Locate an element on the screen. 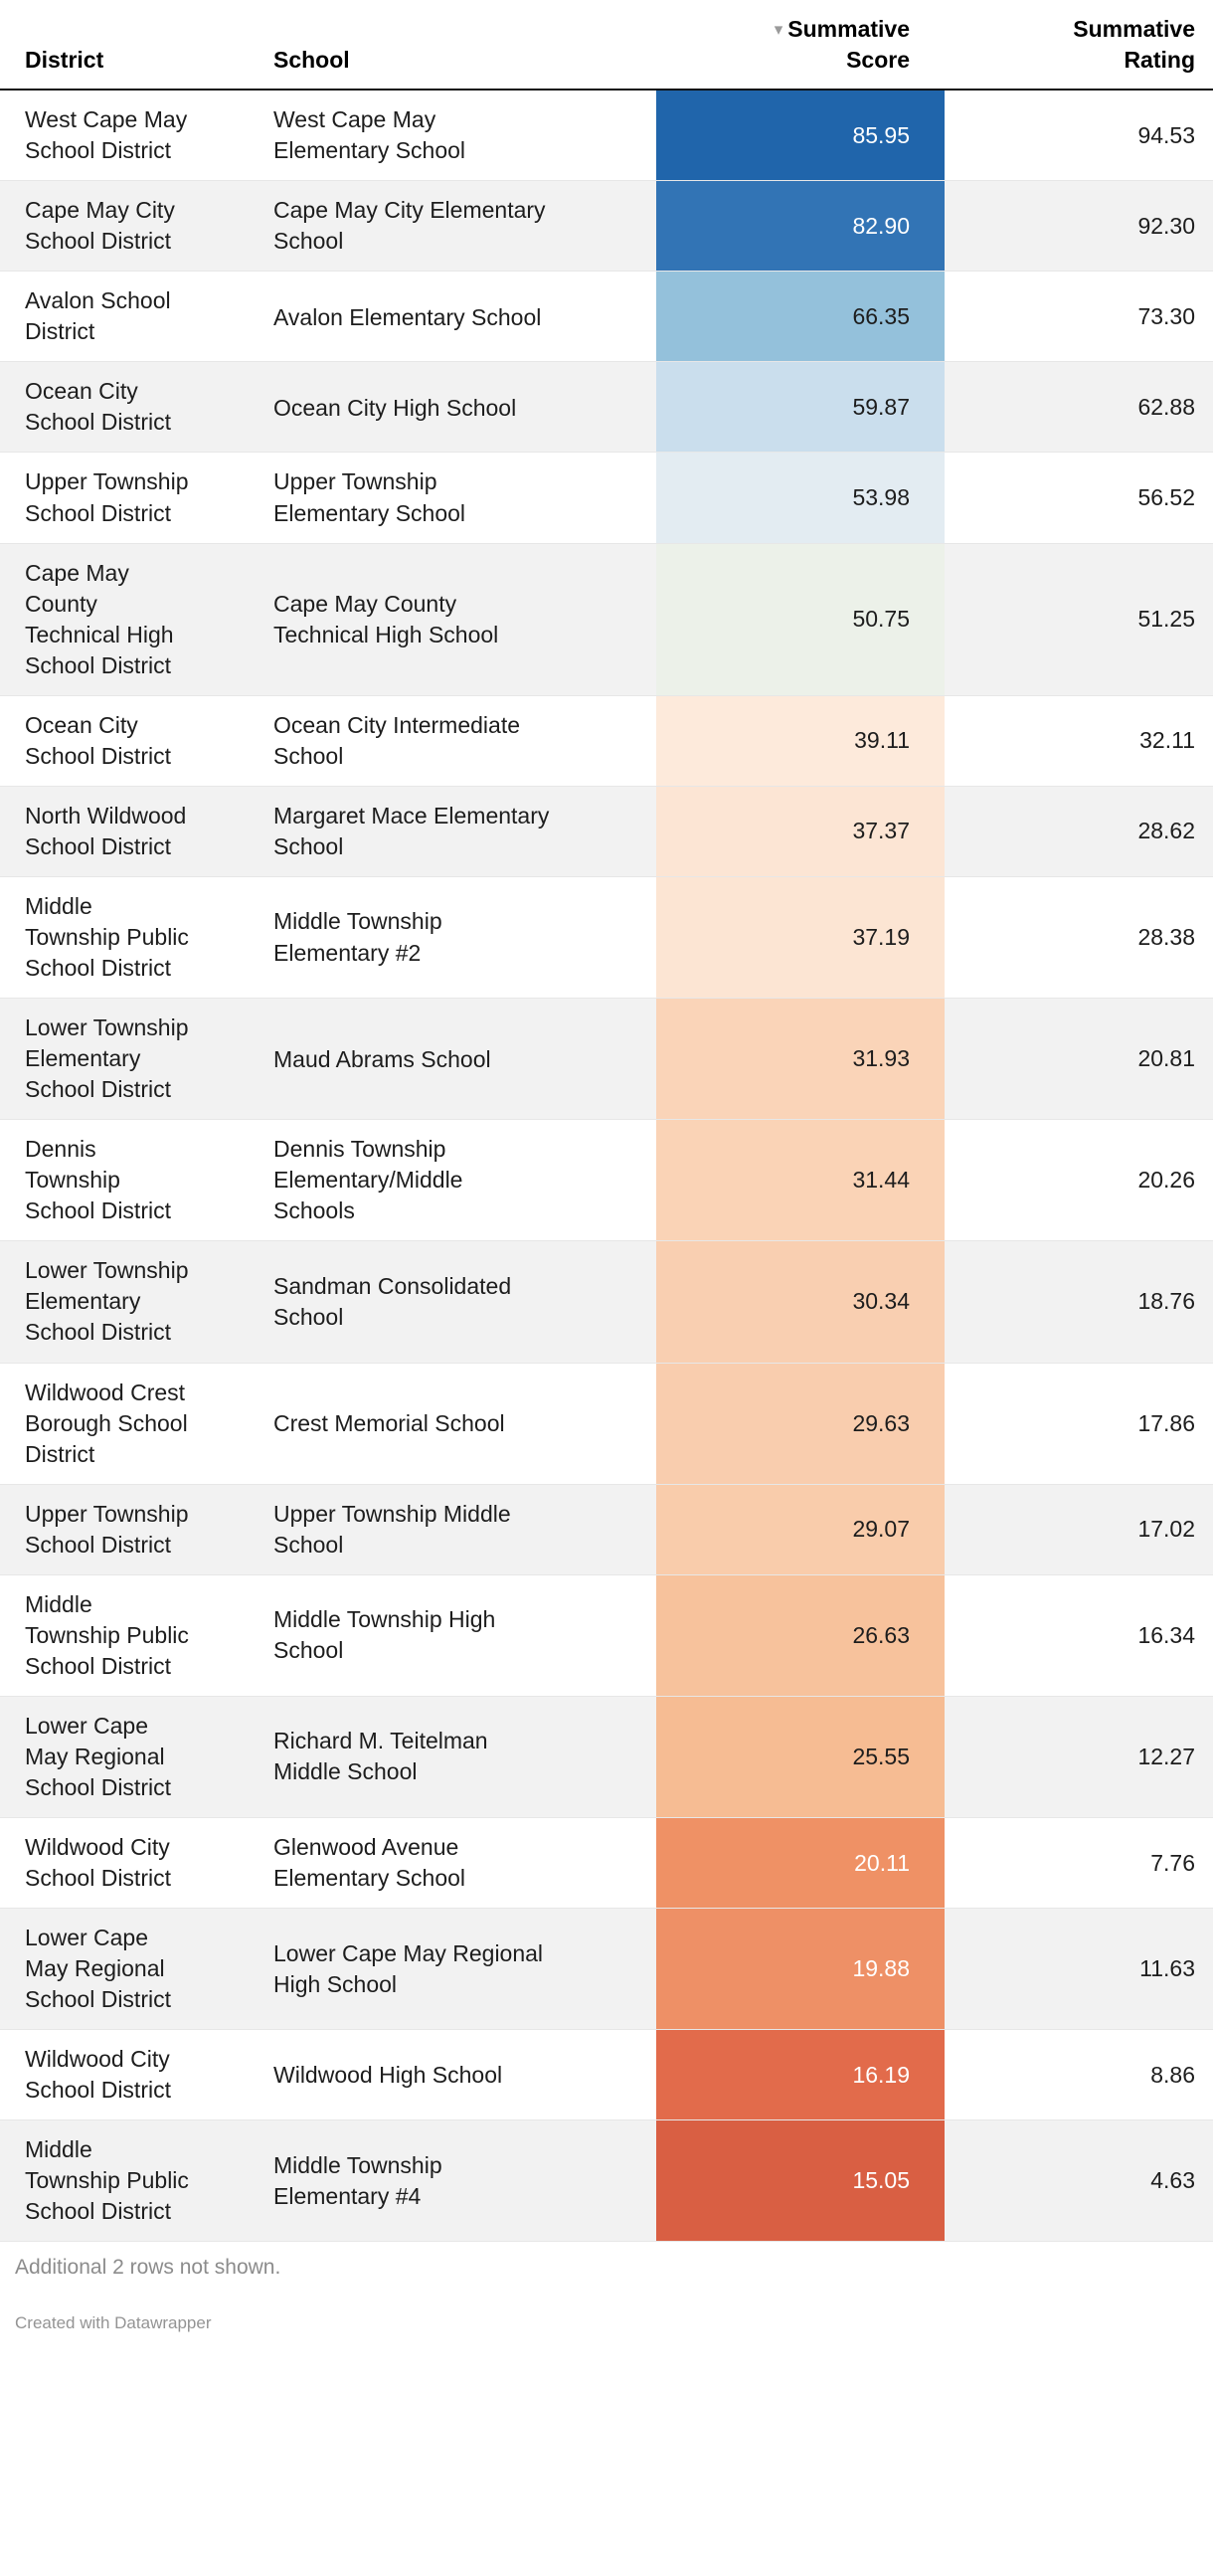  school-cell: Upper Township Middle School is located at coordinates (459, 1529).